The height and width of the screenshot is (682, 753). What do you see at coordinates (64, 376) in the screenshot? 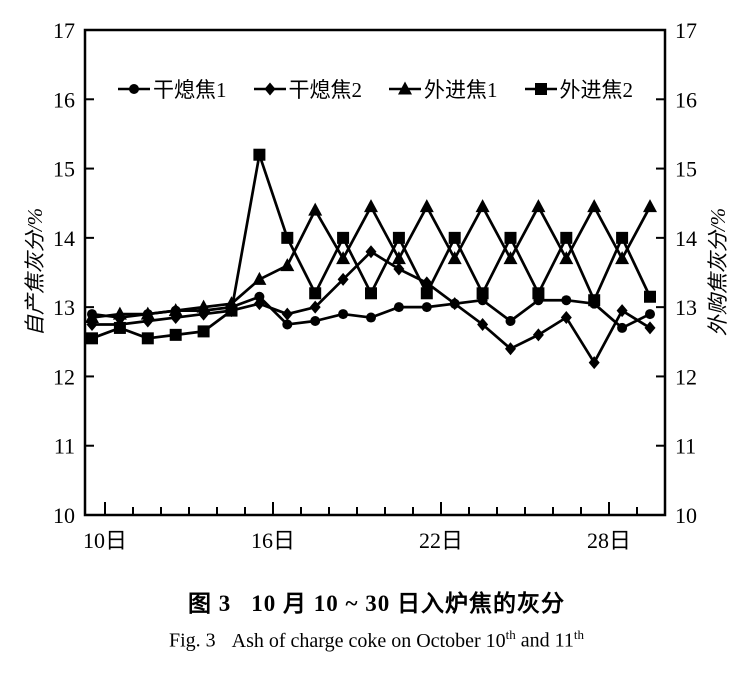
I see `left-y-tick-label: 12` at bounding box center [64, 376].